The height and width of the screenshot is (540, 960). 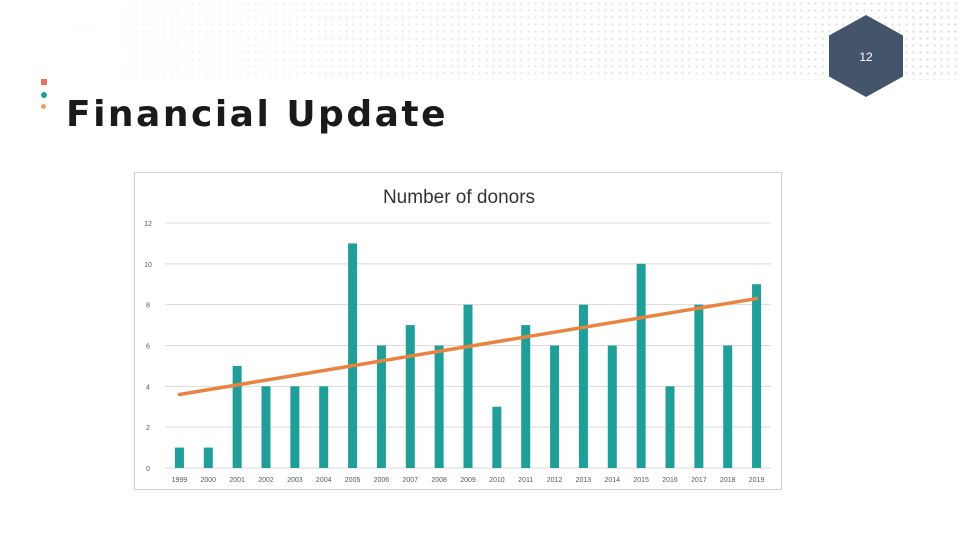 I want to click on x-tick-label: 2010, so click(x=497, y=480).